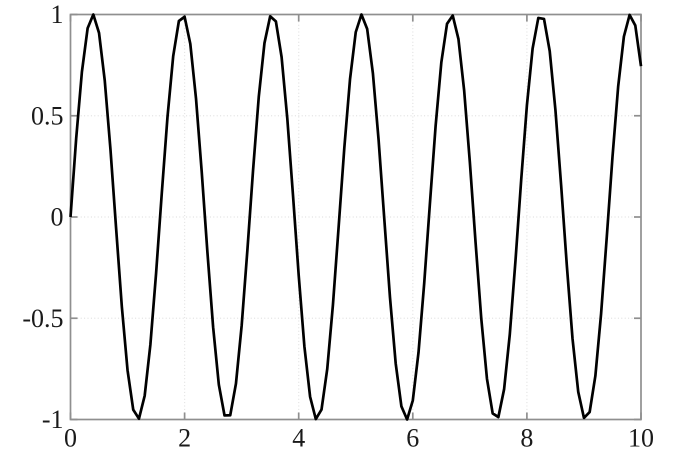 The image size is (676, 467). I want to click on y-tick-label: 0.5, so click(47, 115).